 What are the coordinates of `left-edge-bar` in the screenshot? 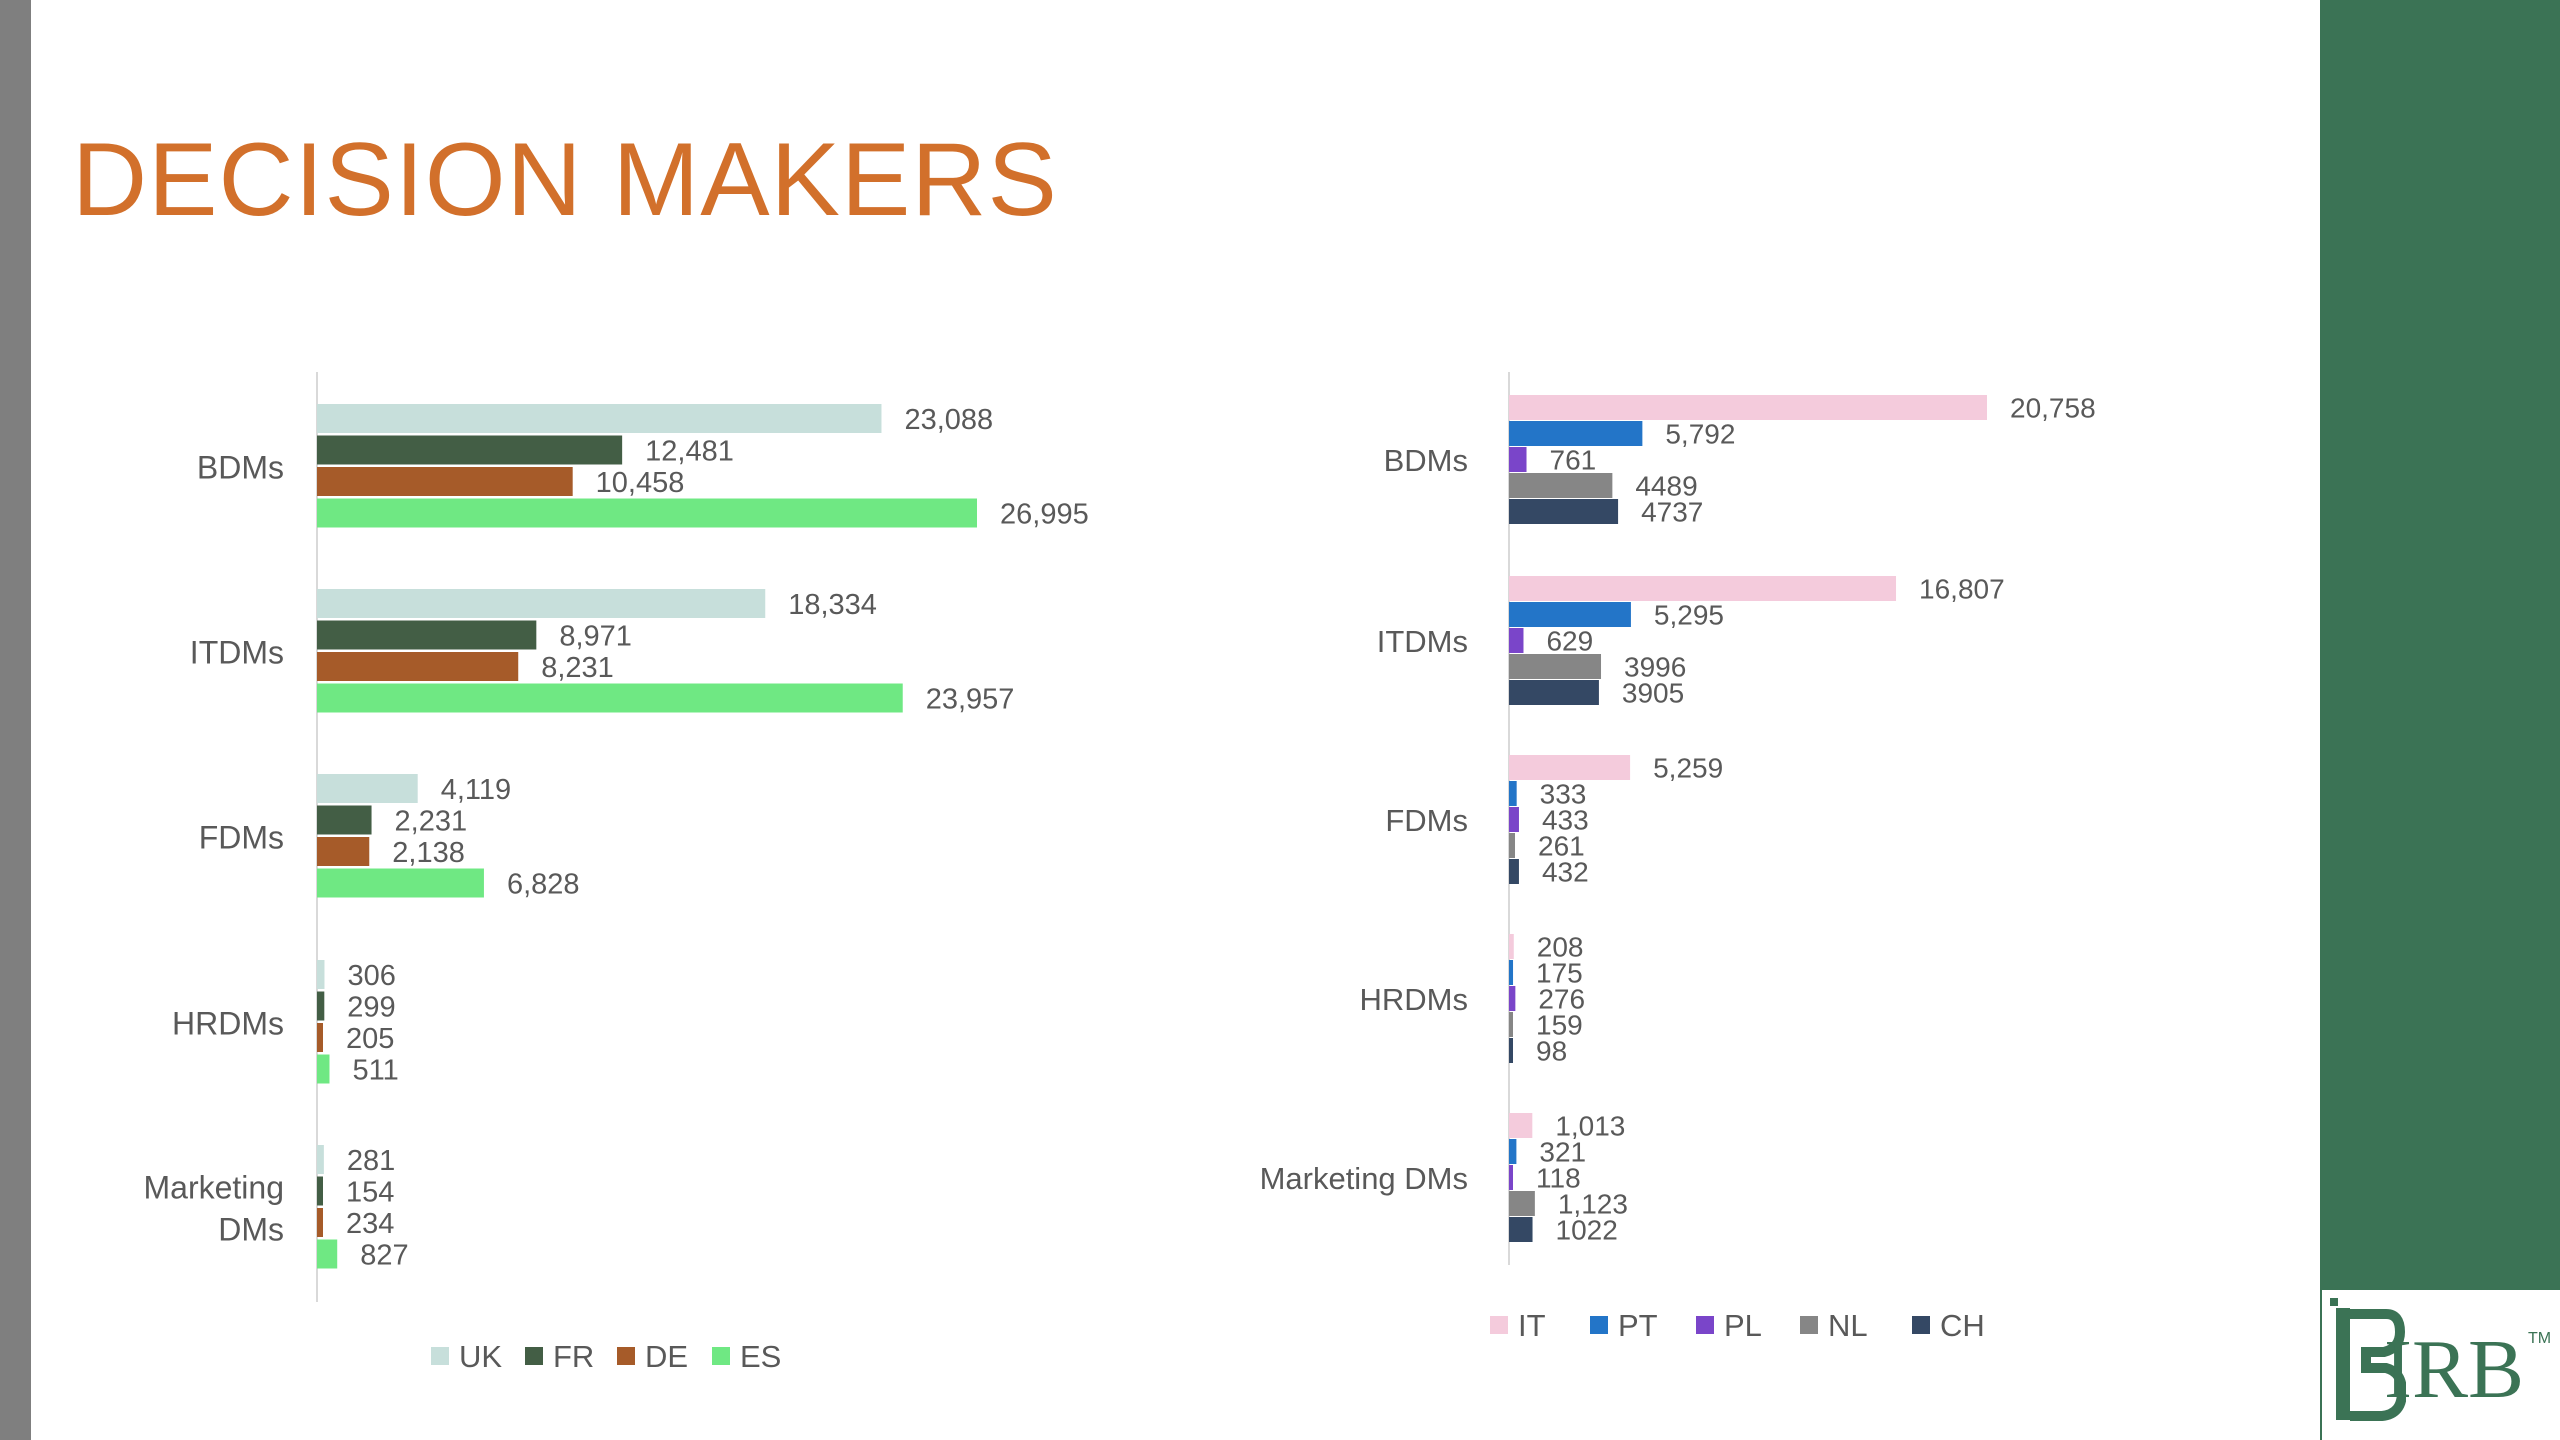 It's located at (15, 720).